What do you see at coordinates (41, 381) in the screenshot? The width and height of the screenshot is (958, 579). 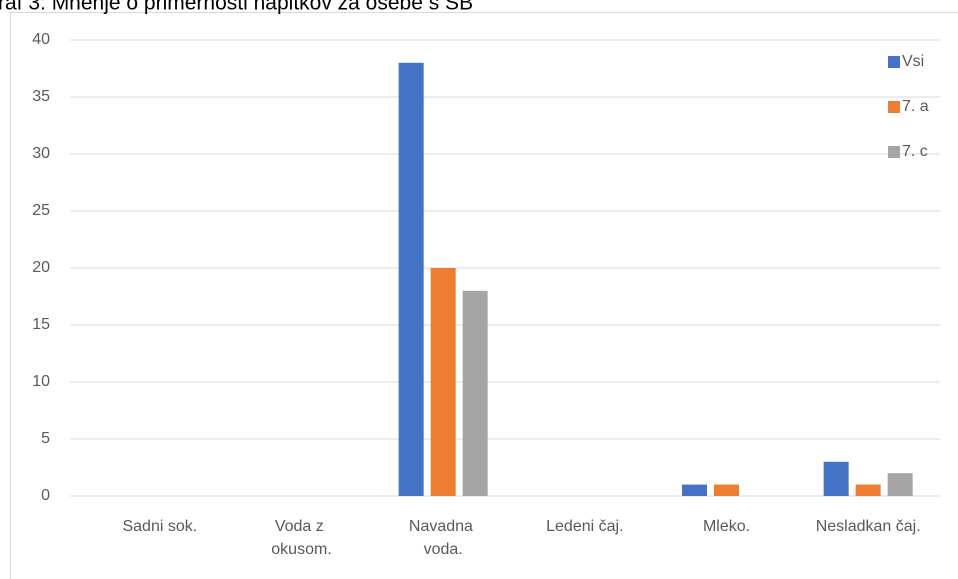 I see `y-tick-label: 10` at bounding box center [41, 381].